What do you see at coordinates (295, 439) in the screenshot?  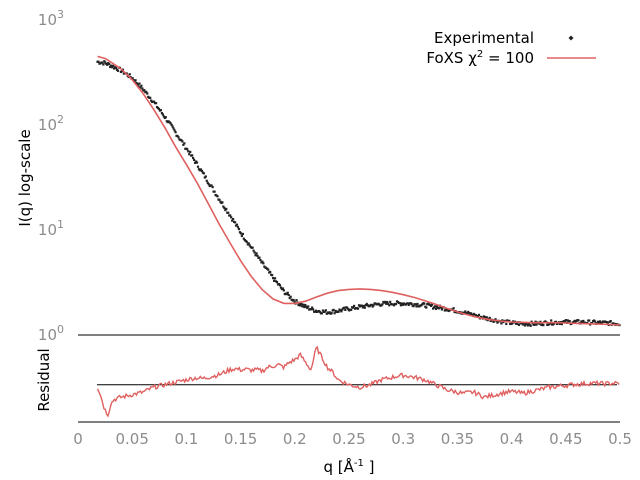 I see `x-tick-label: 0.2` at bounding box center [295, 439].